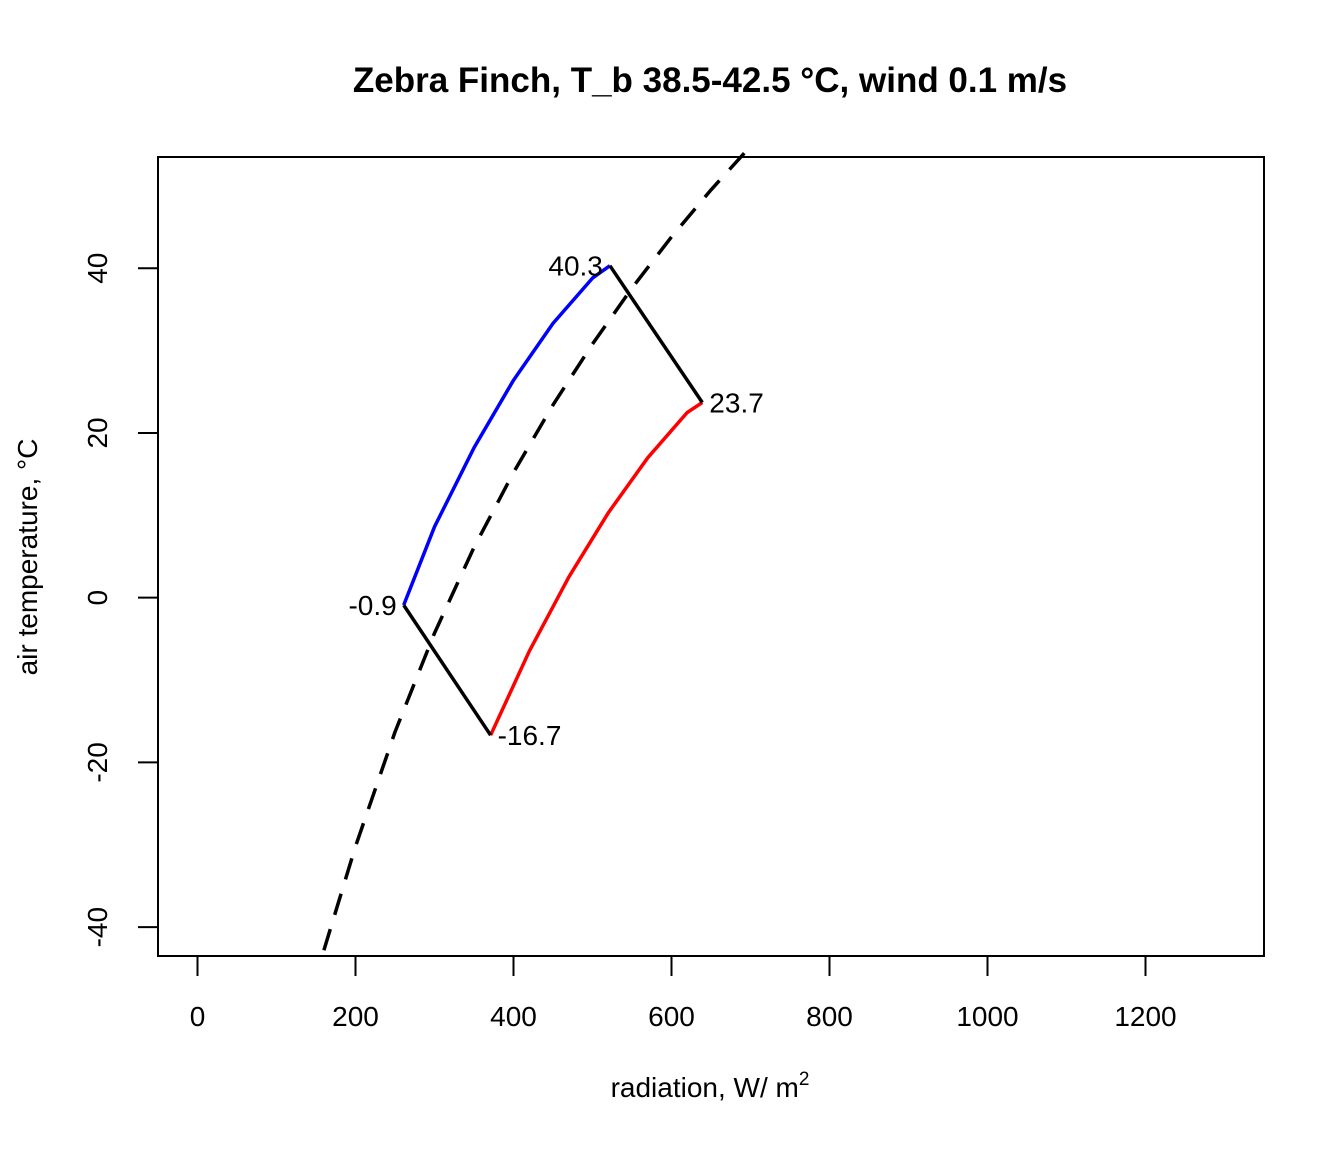 The width and height of the screenshot is (1344, 1152). Describe the element at coordinates (97, 598) in the screenshot. I see `y-tick-label-2: 0` at that location.